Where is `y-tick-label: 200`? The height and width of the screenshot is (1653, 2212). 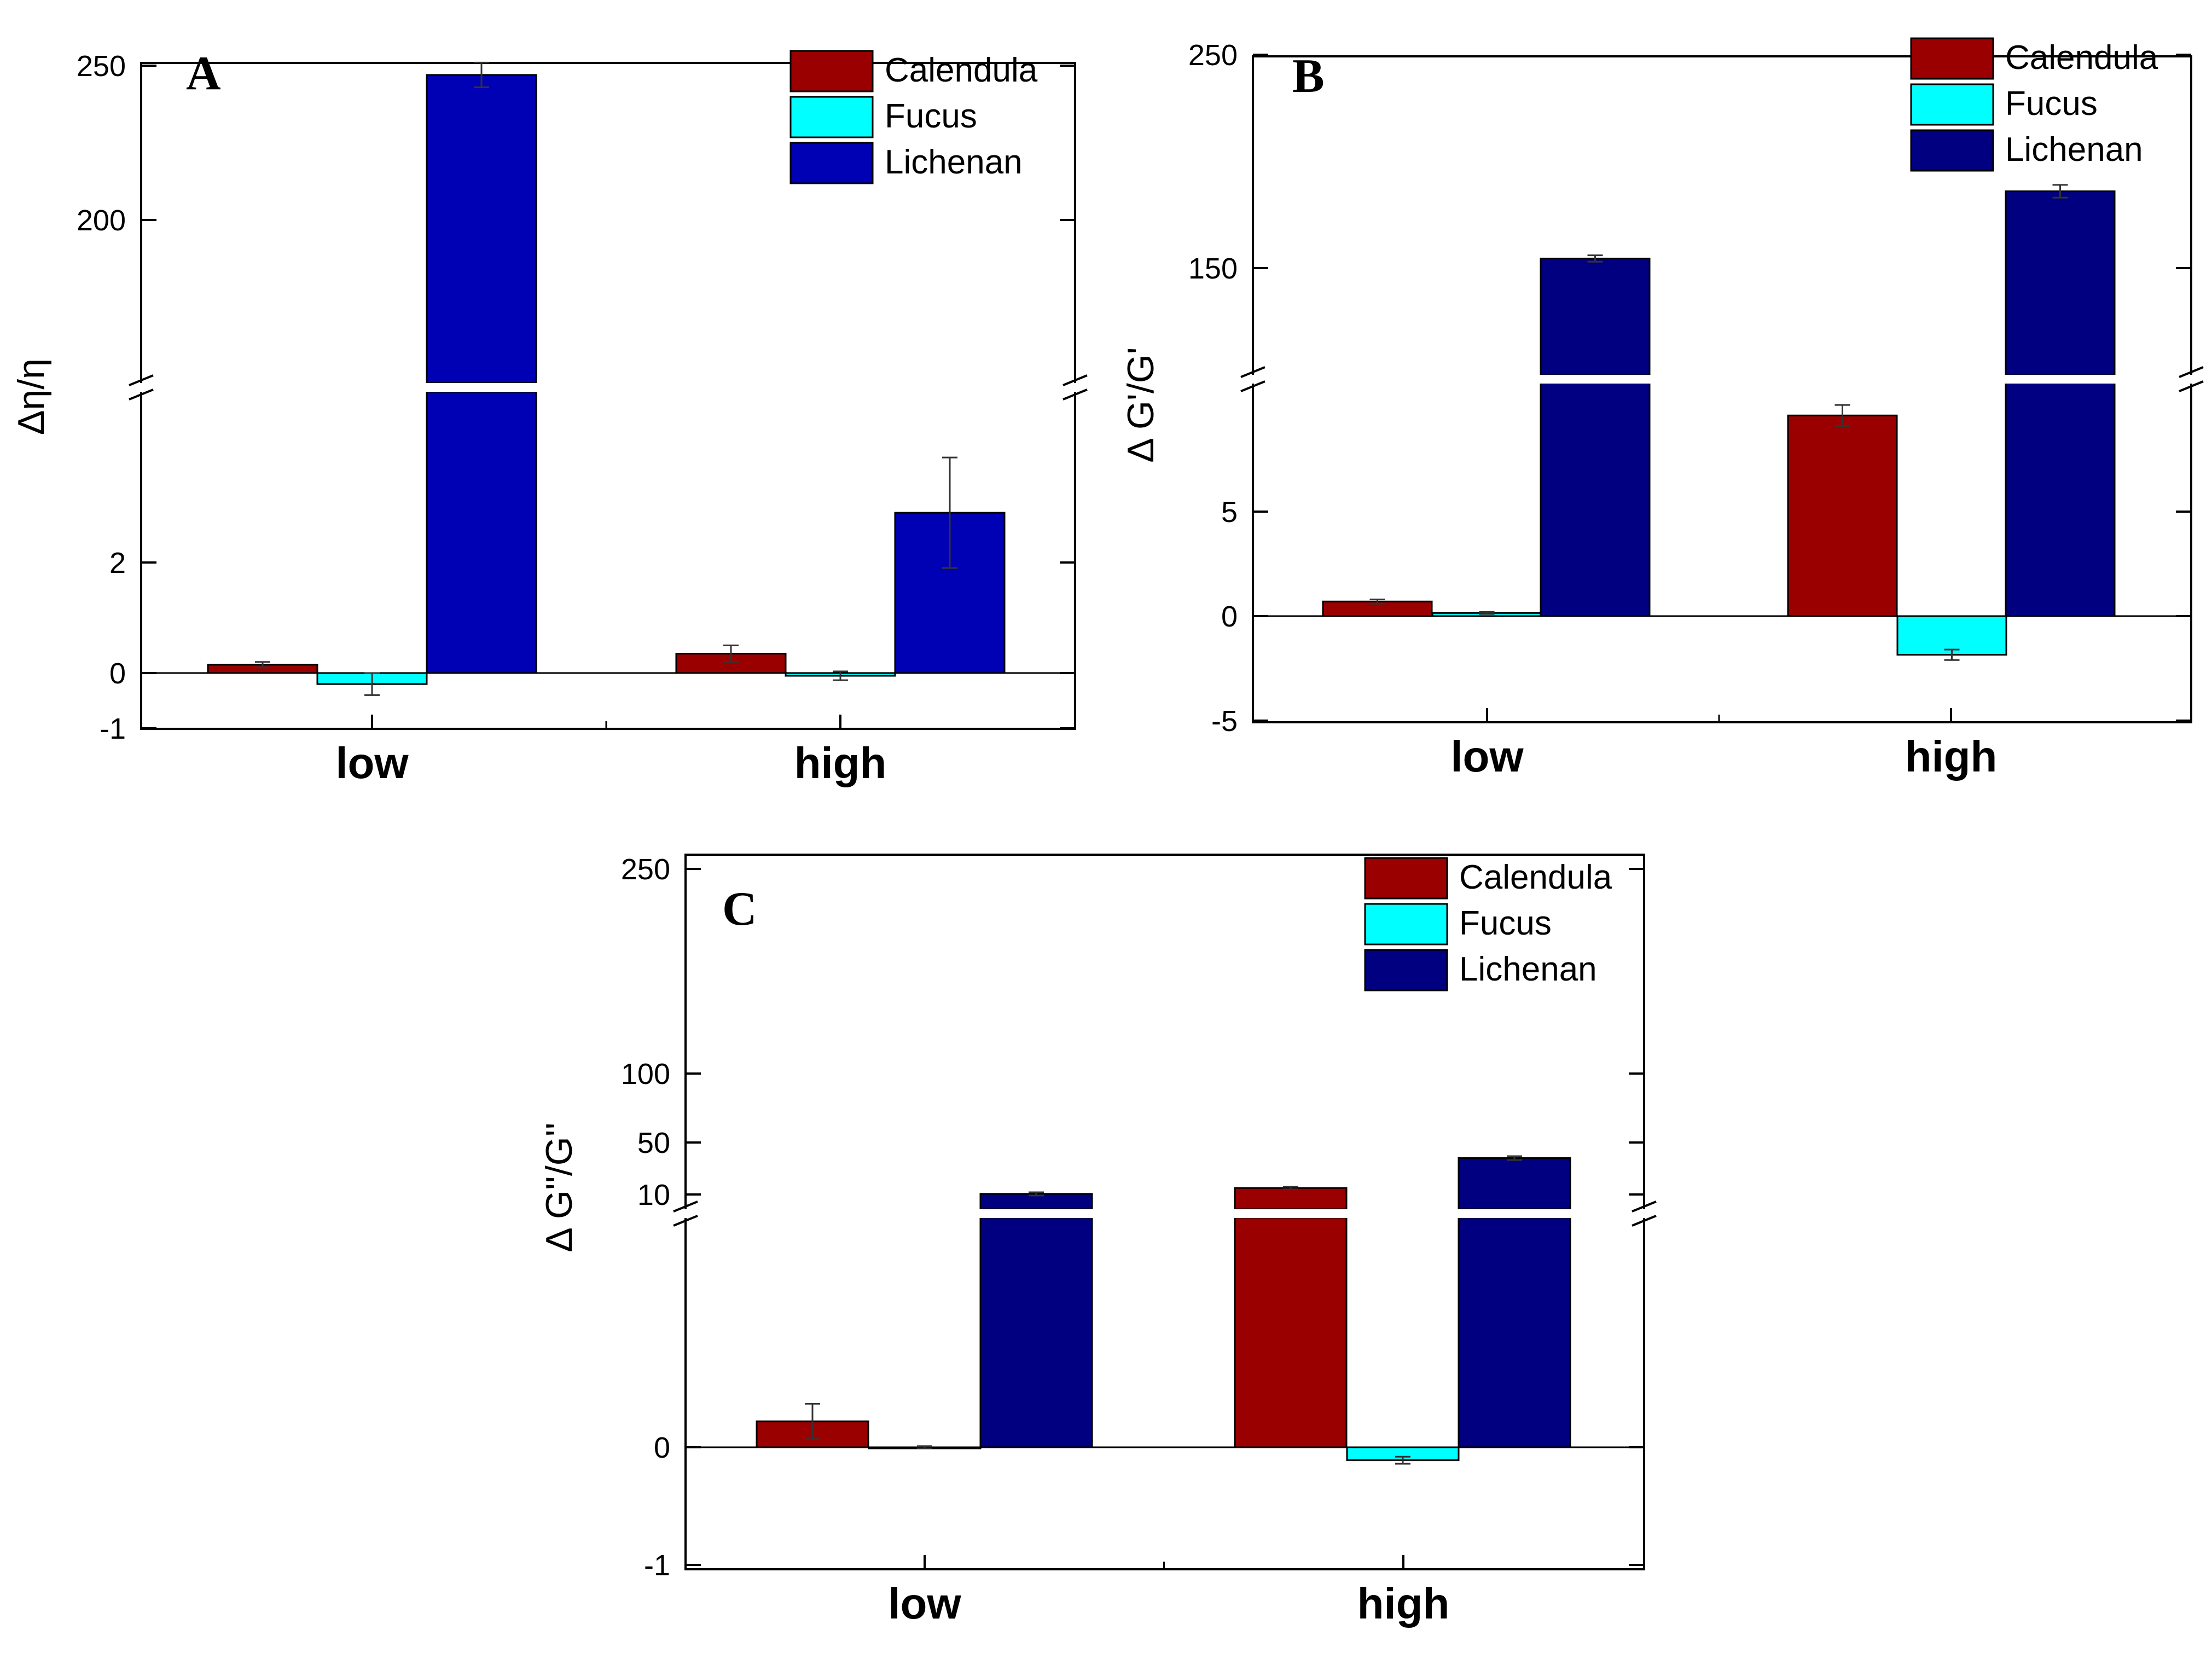
y-tick-label: 200 is located at coordinates (101, 220).